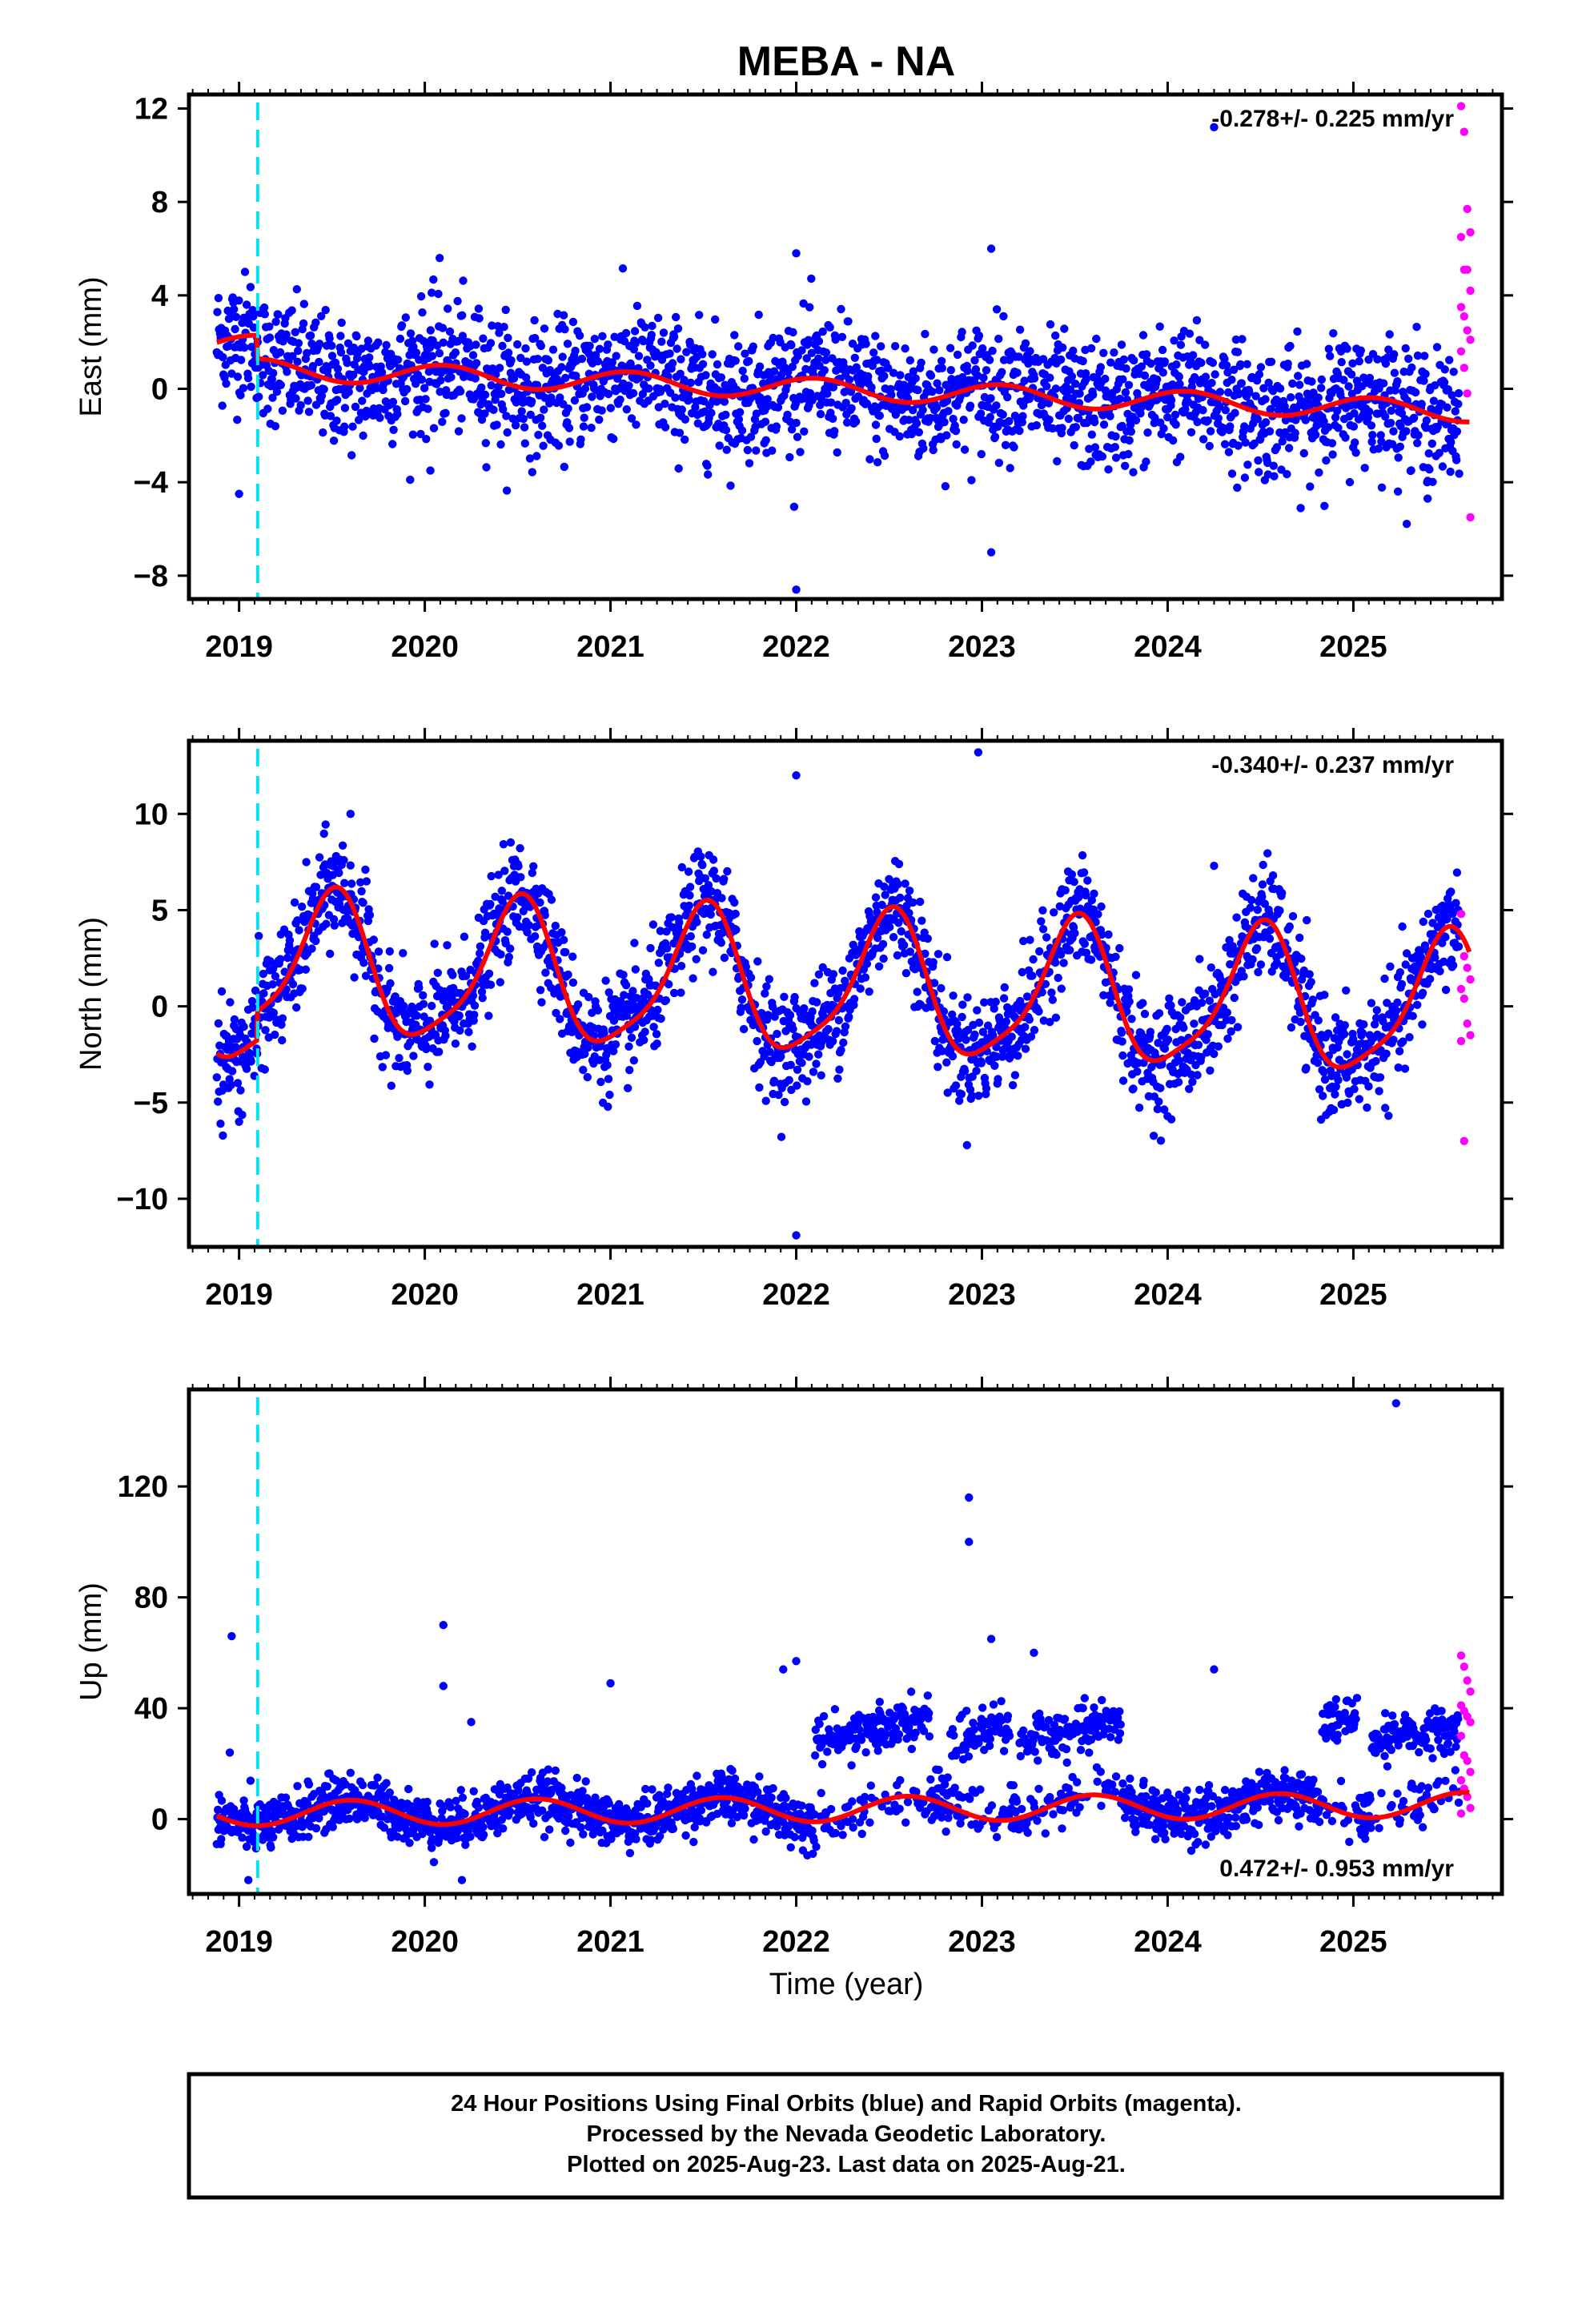 This screenshot has height=2324, width=1582. What do you see at coordinates (425, 647) in the screenshot?
I see `x-tick-label: 2020` at bounding box center [425, 647].